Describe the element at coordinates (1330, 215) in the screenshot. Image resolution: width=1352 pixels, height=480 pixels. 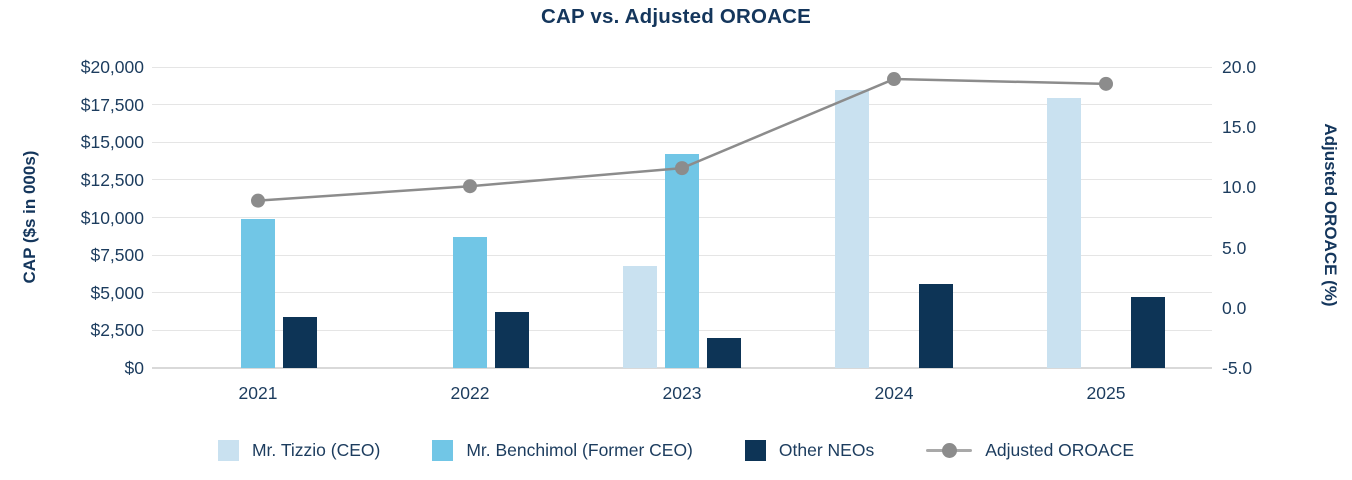
I see `right-axis-title: Adjusted OROACE (%)` at that location.